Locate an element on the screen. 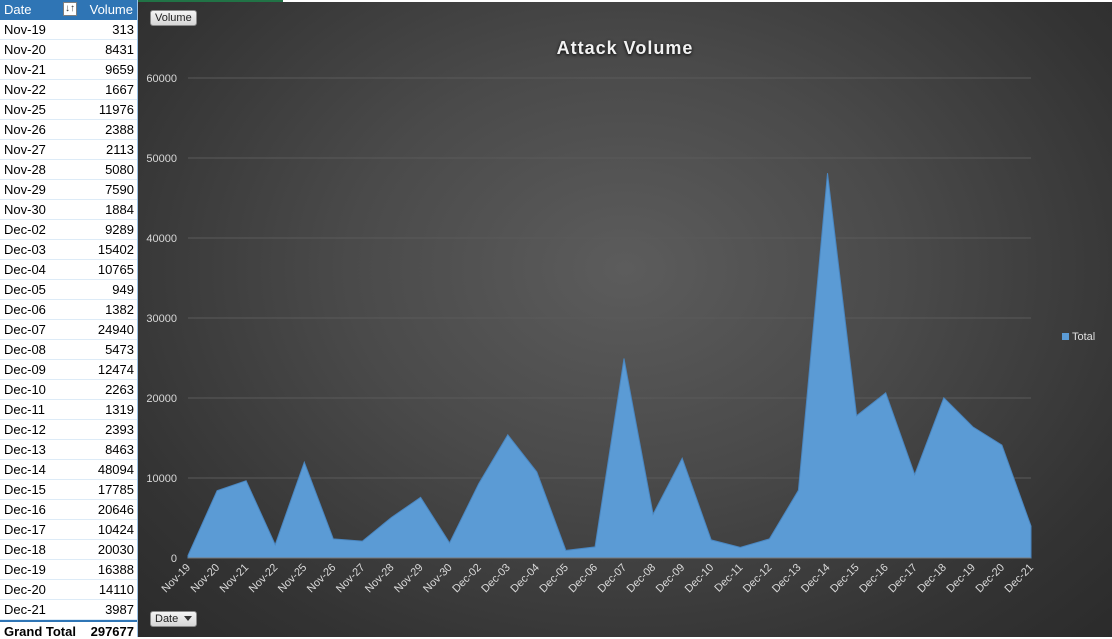 Image resolution: width=1112 pixels, height=639 pixels. row-volume: 16388 is located at coordinates (115, 569).